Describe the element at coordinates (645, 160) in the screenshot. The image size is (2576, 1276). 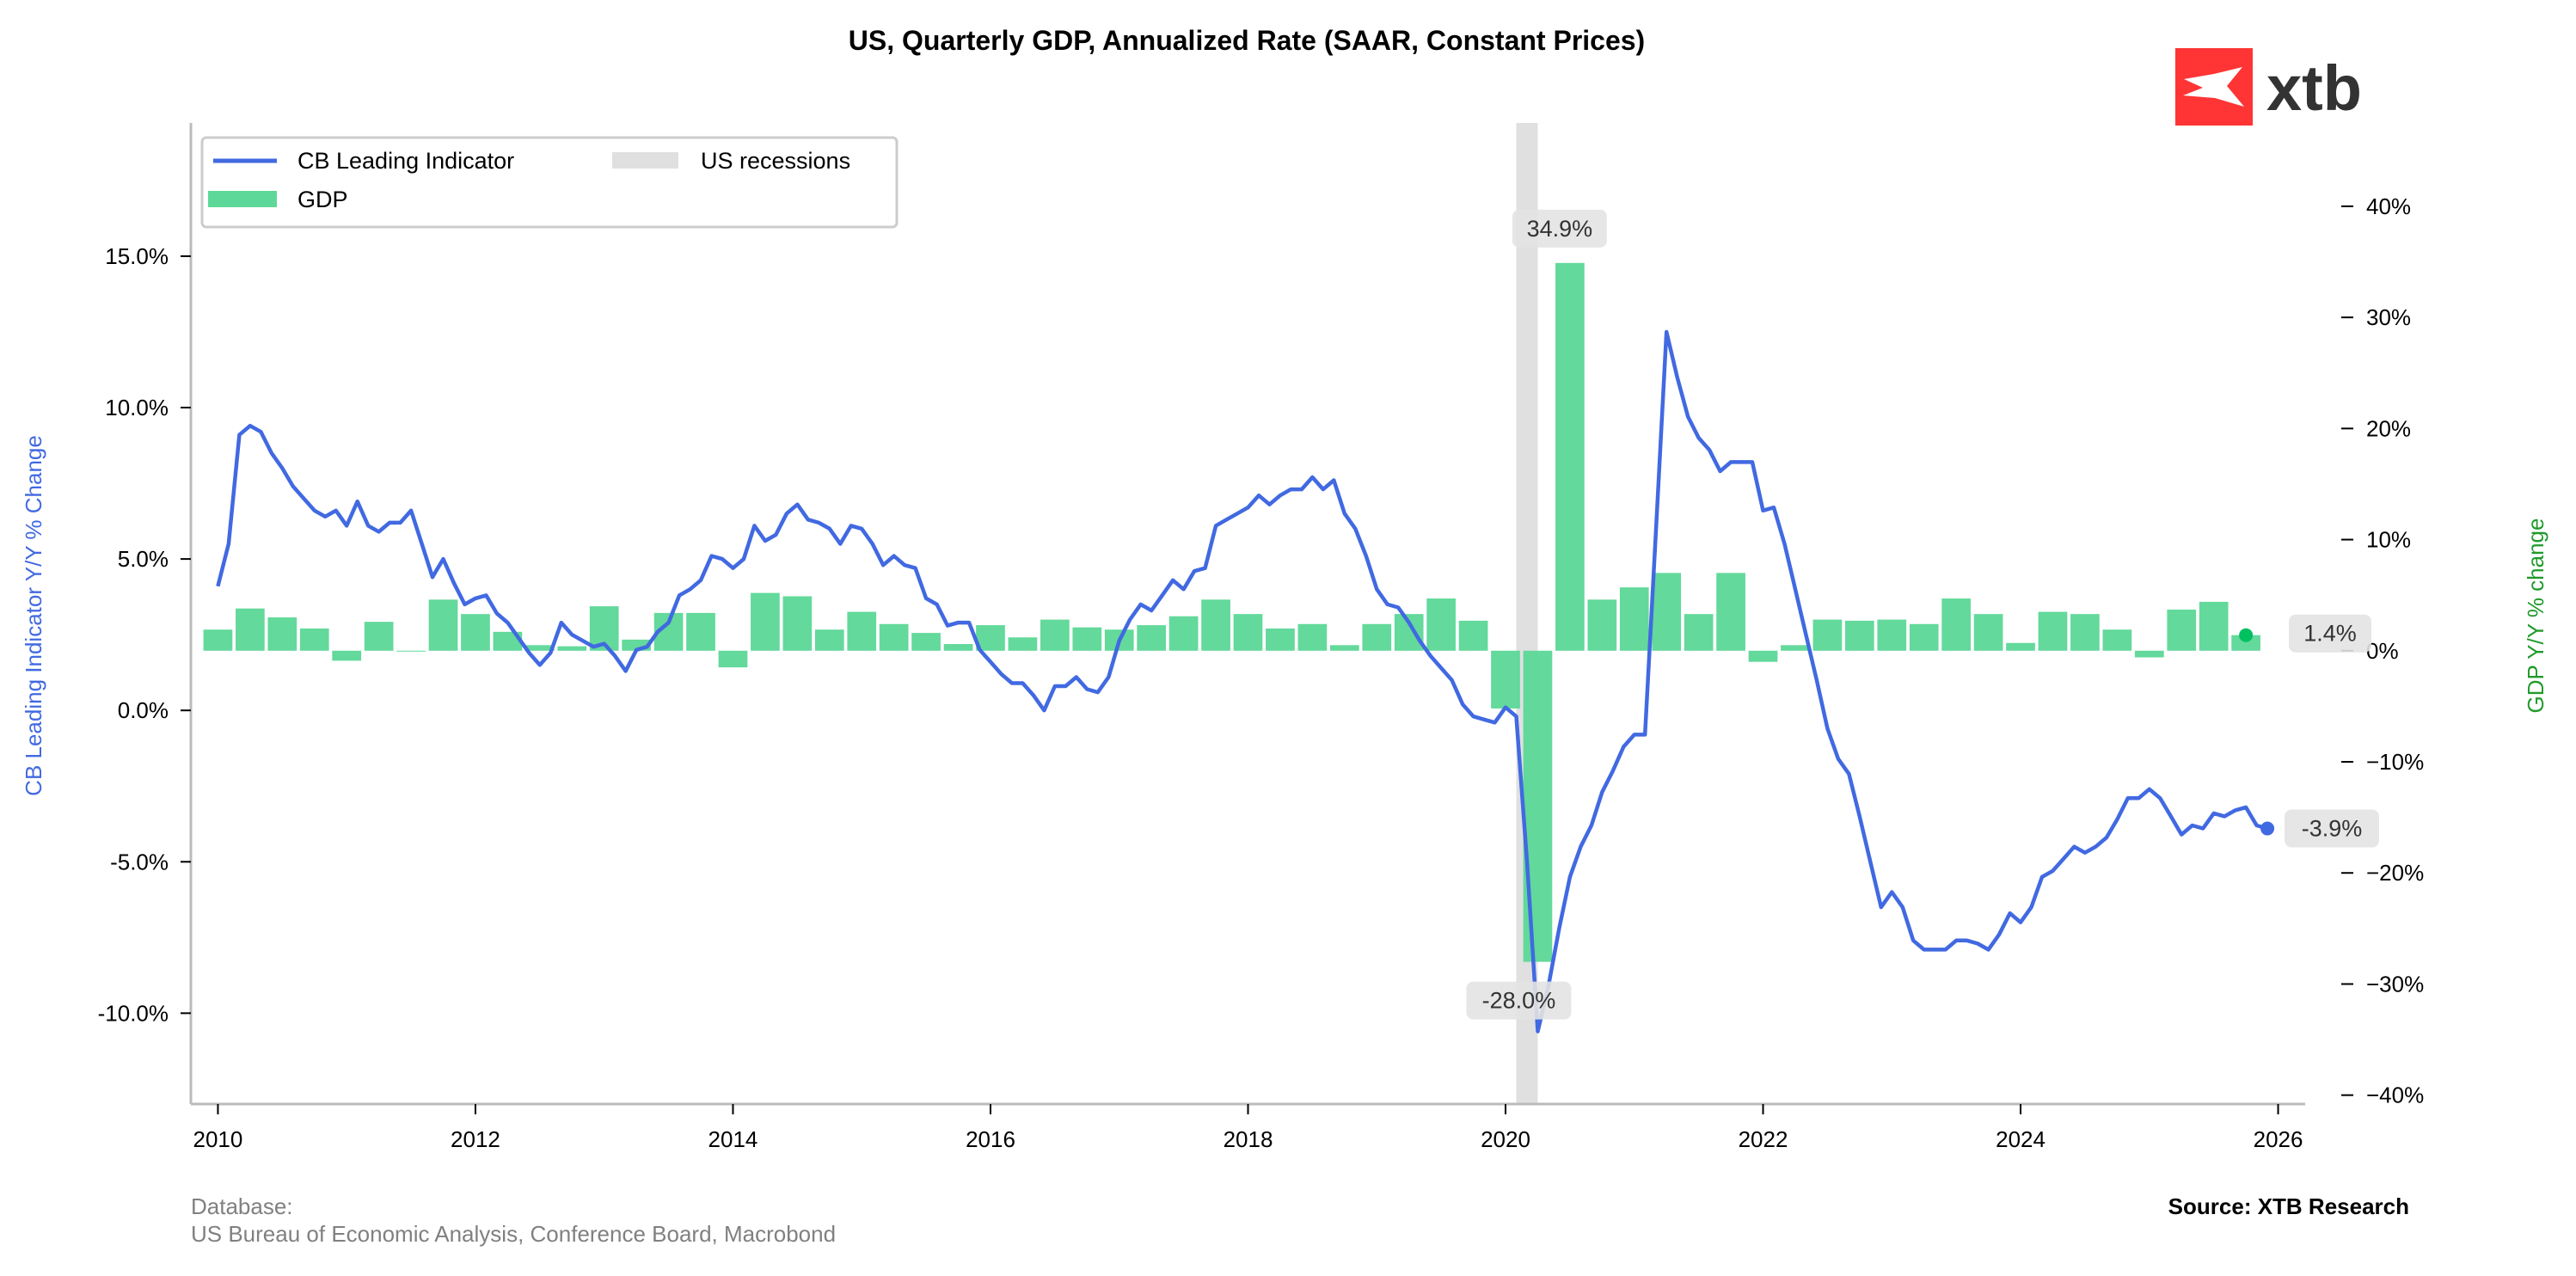
I see `legend-recession-swatch` at that location.